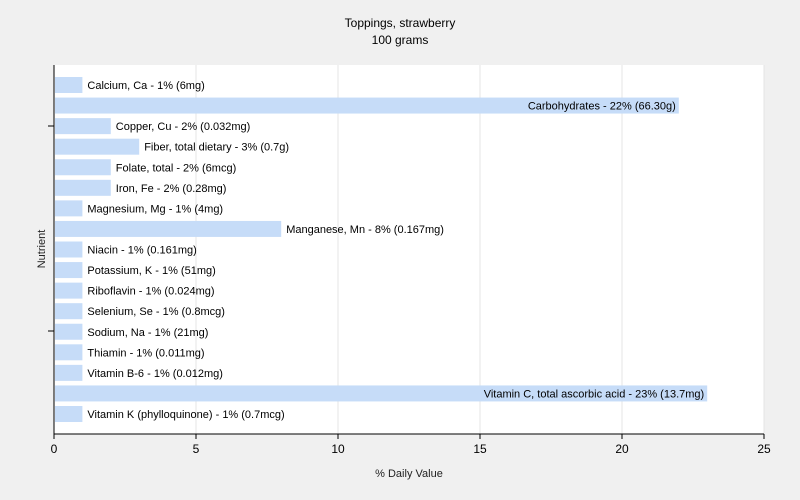 This screenshot has width=800, height=500. Describe the element at coordinates (622, 449) in the screenshot. I see `x-tick-label: 20` at that location.